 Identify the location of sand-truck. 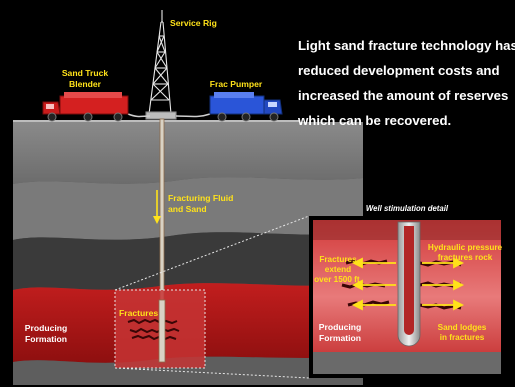
(85, 107).